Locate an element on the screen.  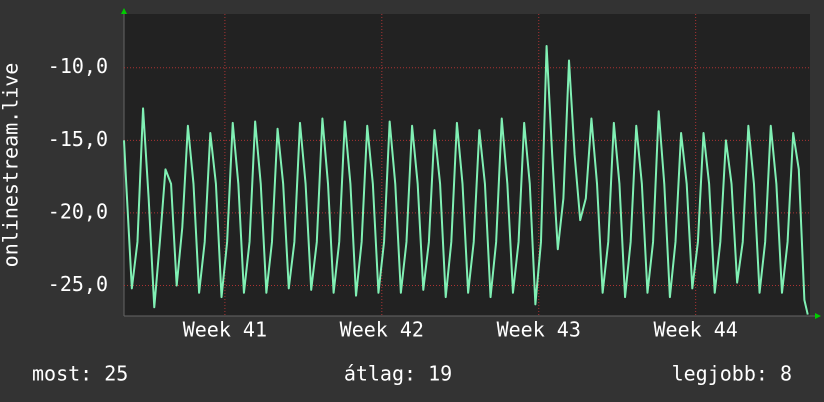
x-tick-label: Week 44 is located at coordinates (696, 330).